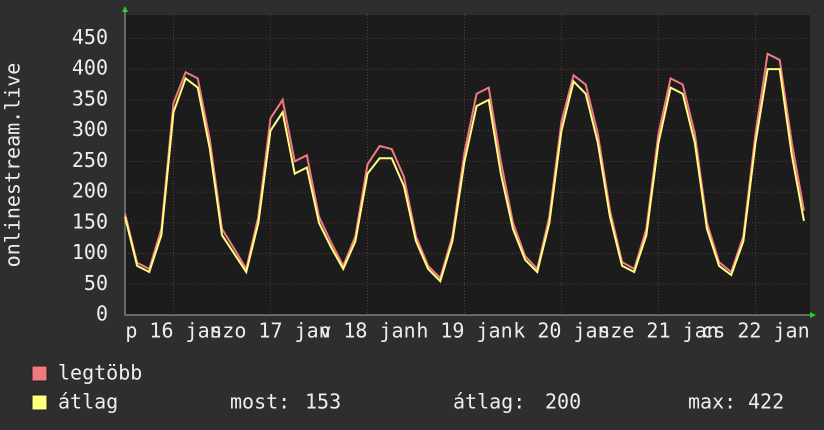  Describe the element at coordinates (561, 331) in the screenshot. I see `x-tick-label: k 20 jan` at that location.